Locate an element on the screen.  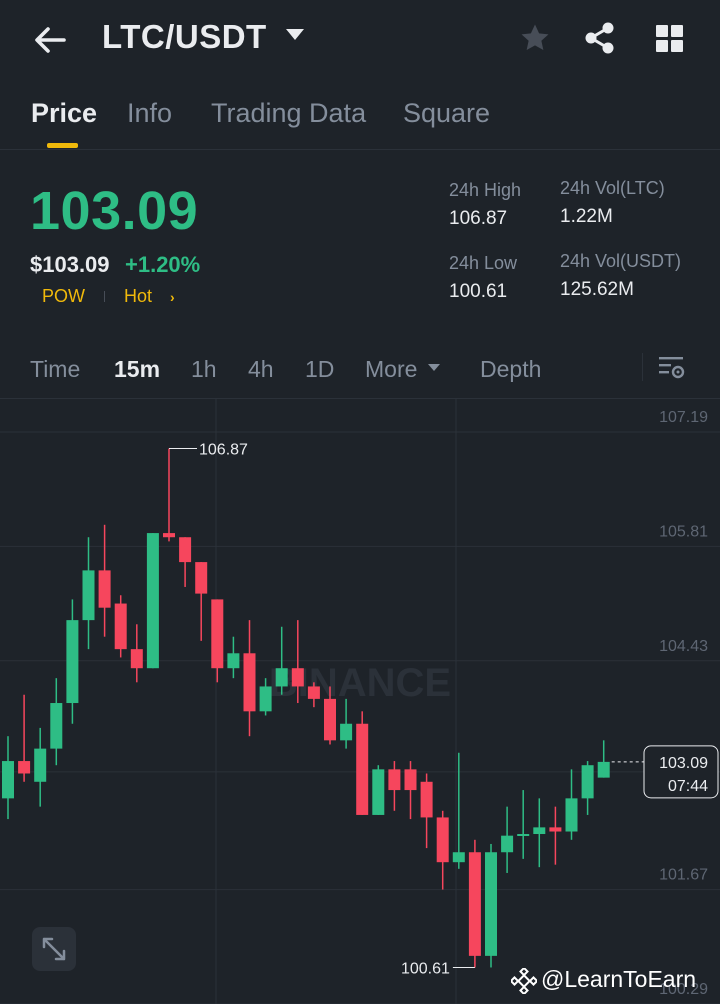
candle-countdown: 07:44 is located at coordinates (688, 786).